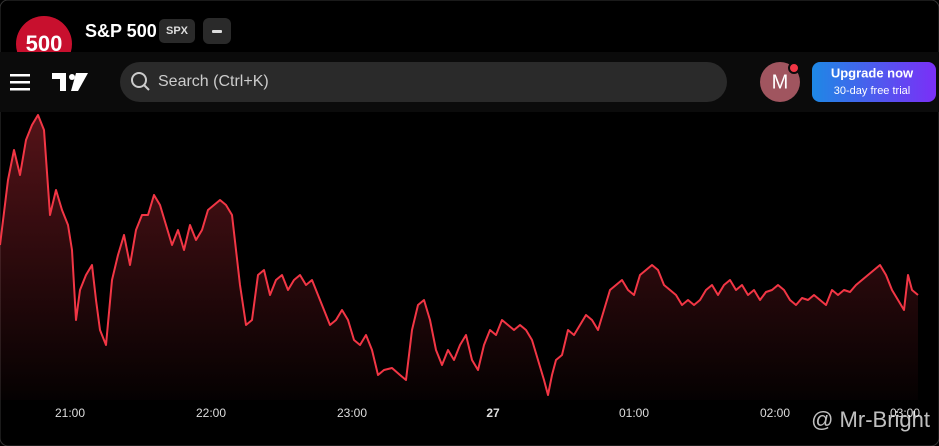 This screenshot has width=939, height=446. What do you see at coordinates (634, 413) in the screenshot?
I see `time-label: 01:00` at bounding box center [634, 413].